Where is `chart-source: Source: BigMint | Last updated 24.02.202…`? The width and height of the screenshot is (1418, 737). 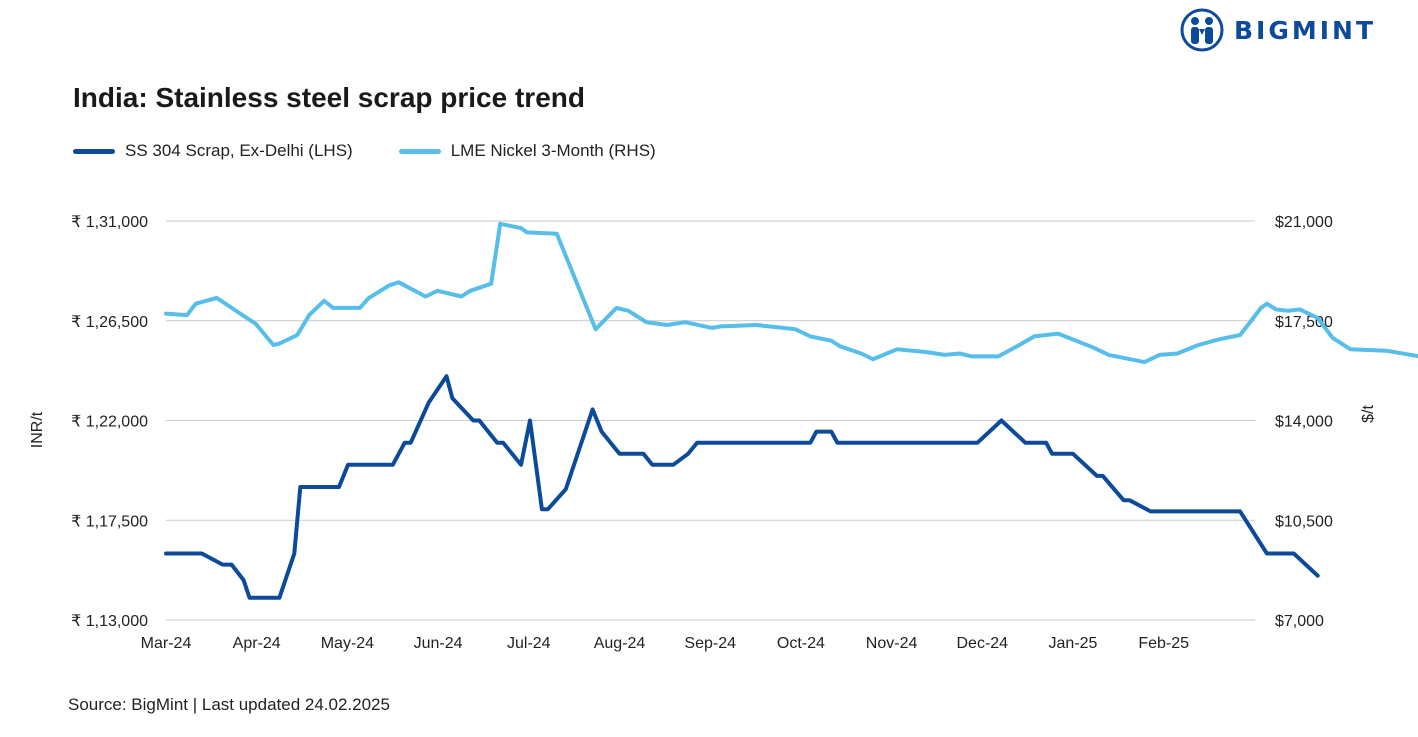
chart-source: Source: BigMint | Last updated 24.02.202… is located at coordinates (229, 704).